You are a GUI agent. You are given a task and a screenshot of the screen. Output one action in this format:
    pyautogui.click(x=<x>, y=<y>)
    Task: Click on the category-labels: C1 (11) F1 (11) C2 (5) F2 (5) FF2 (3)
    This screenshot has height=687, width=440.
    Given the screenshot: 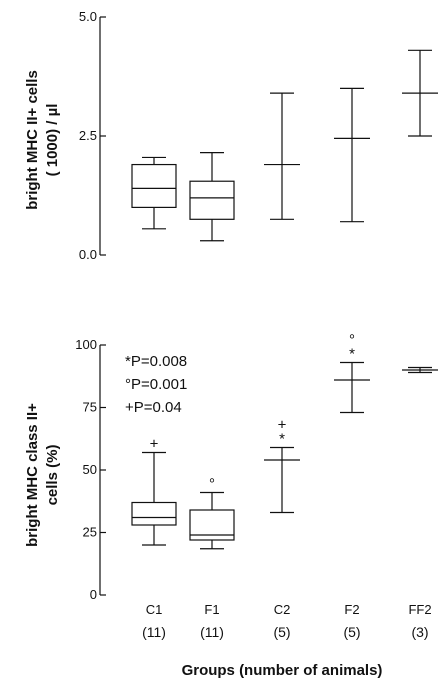 What is the action you would take?
    pyautogui.click(x=286, y=621)
    